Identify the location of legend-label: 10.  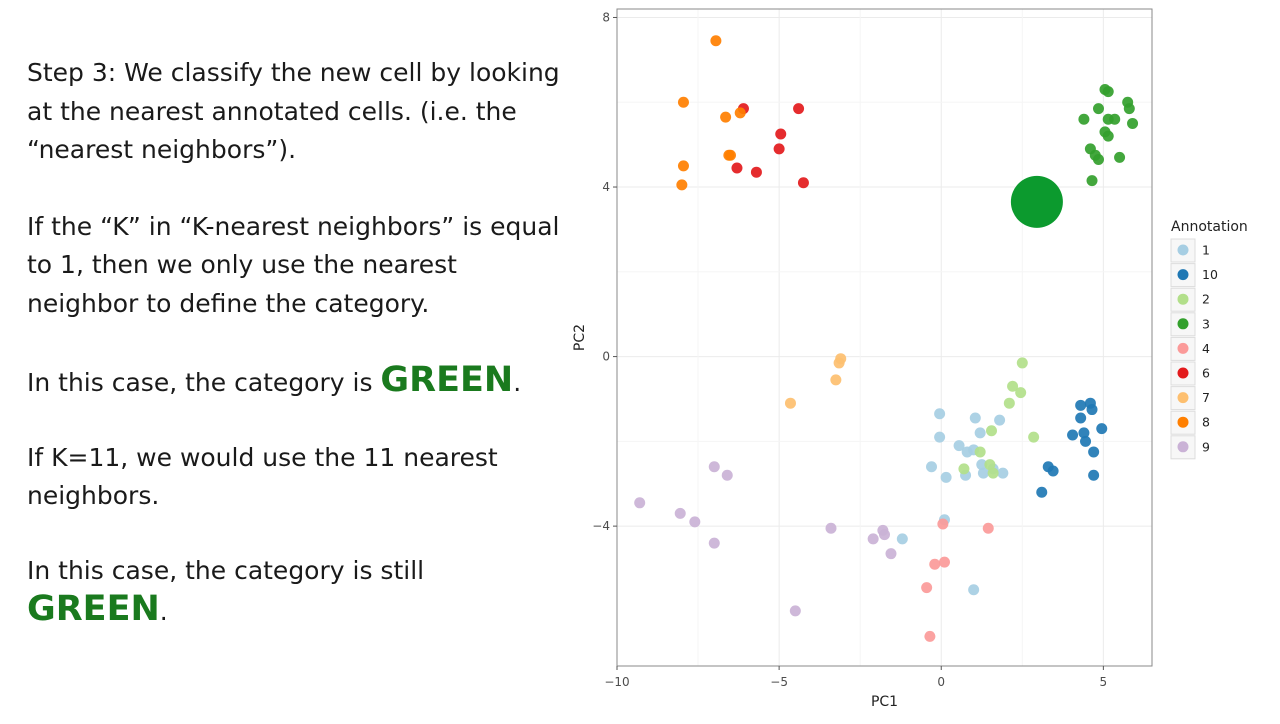
(1210, 274).